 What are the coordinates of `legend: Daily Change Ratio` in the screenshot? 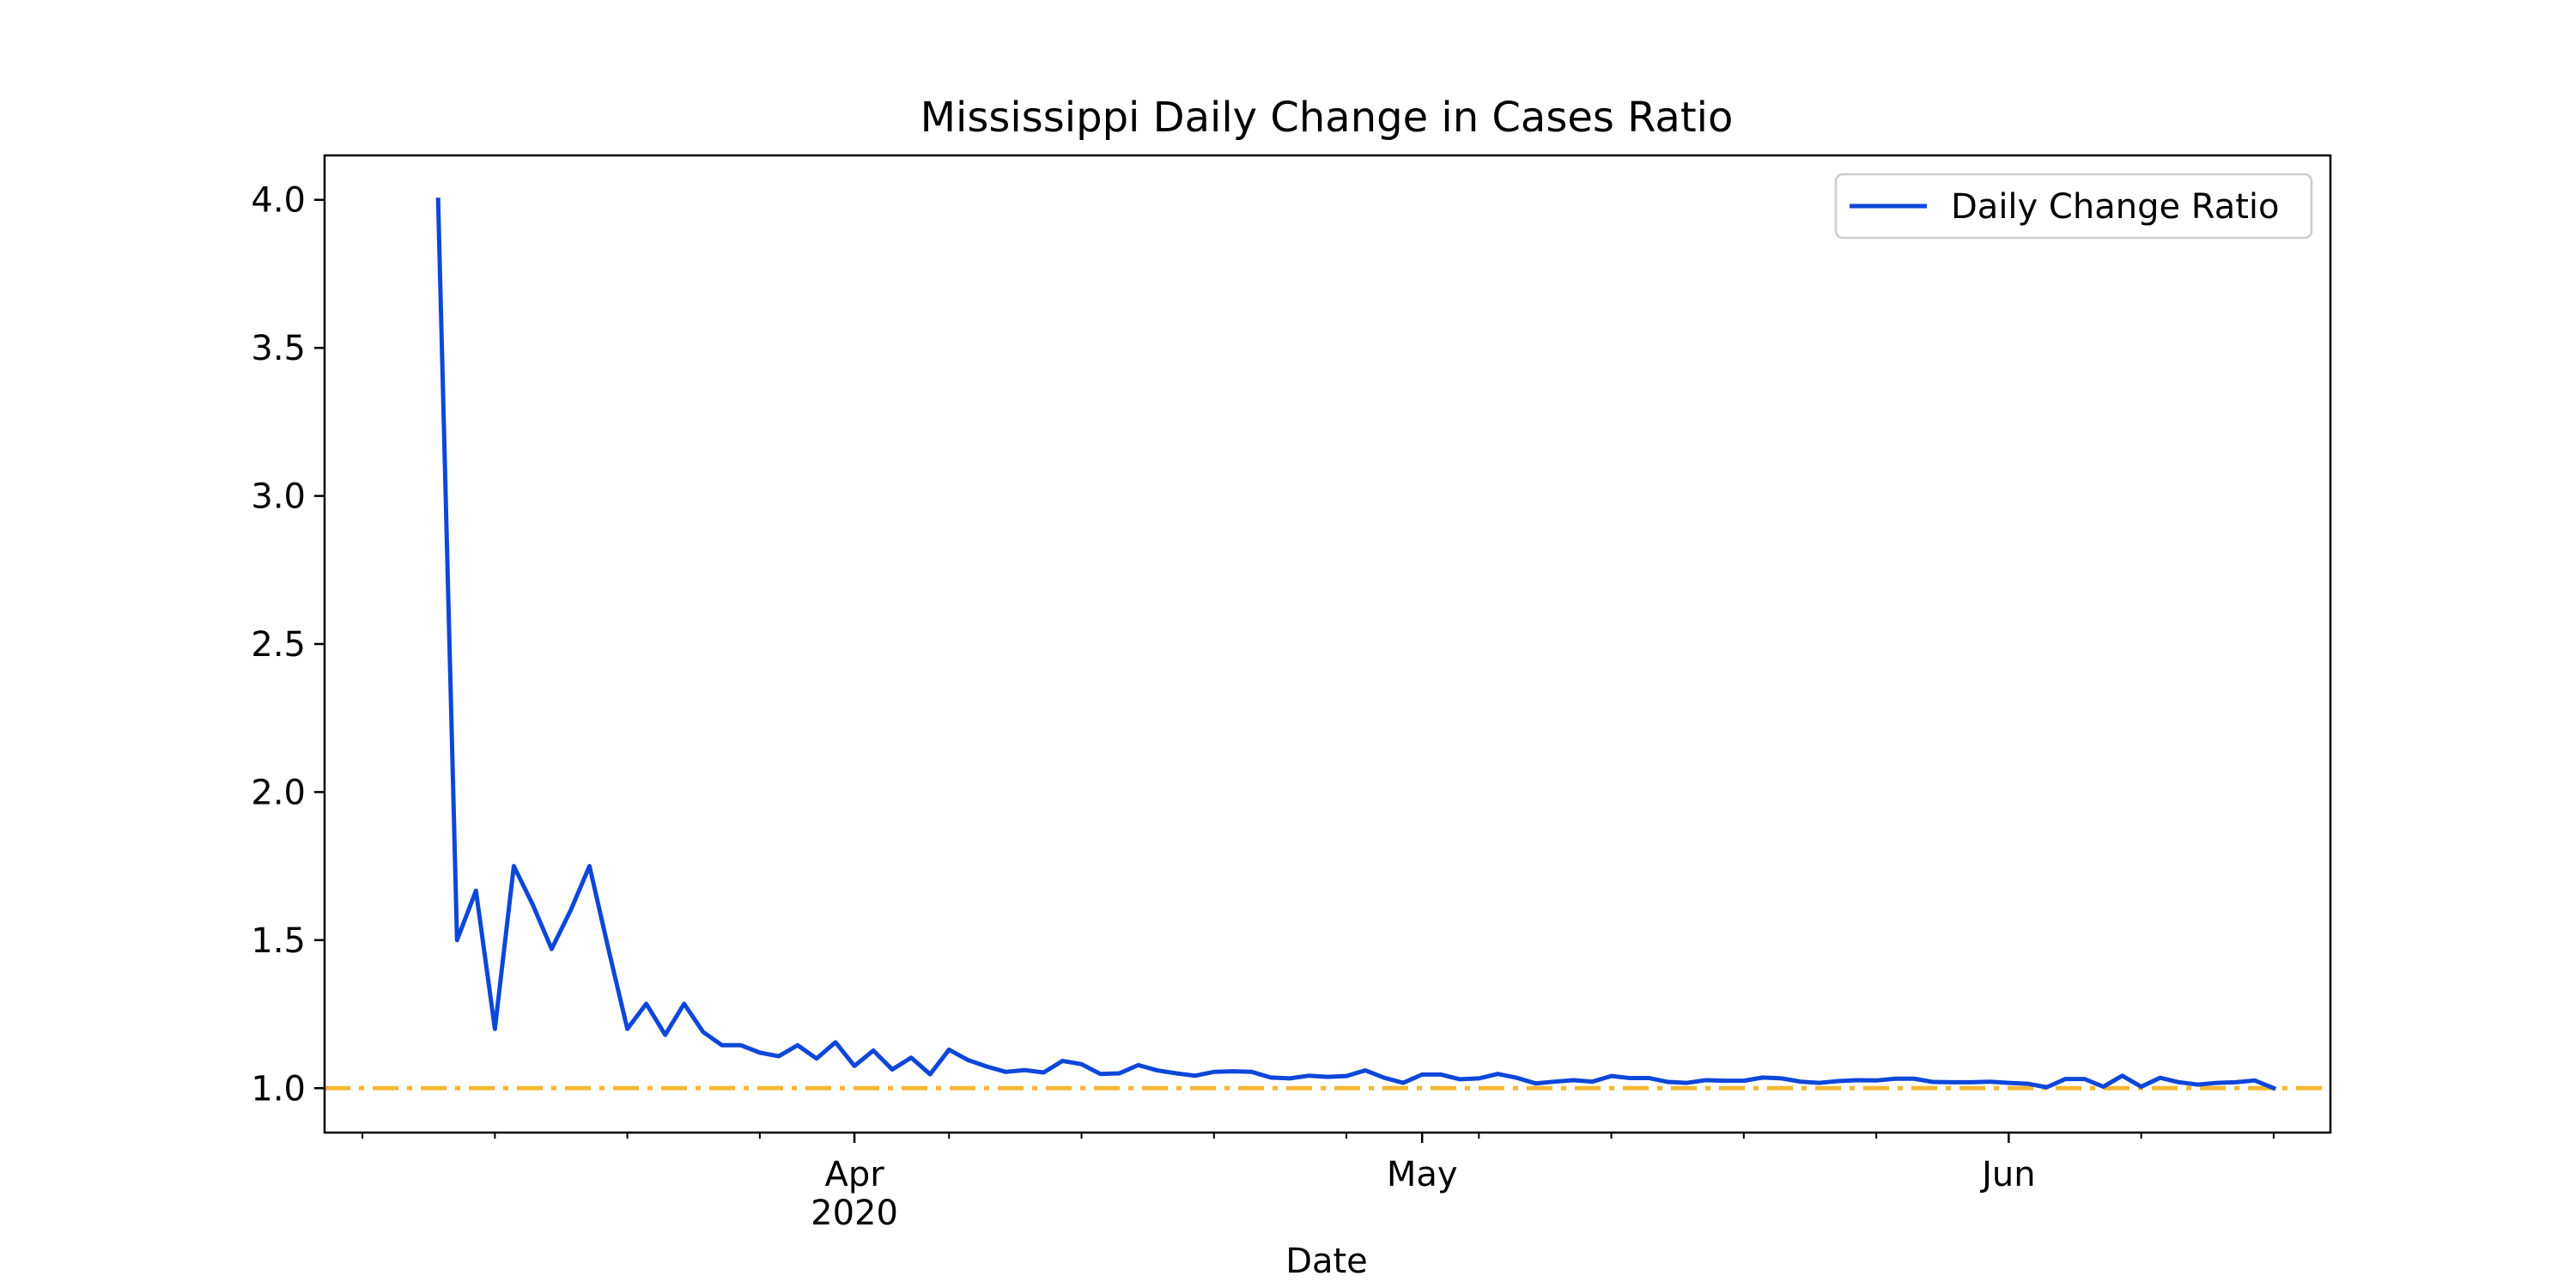 It's located at (2073, 207).